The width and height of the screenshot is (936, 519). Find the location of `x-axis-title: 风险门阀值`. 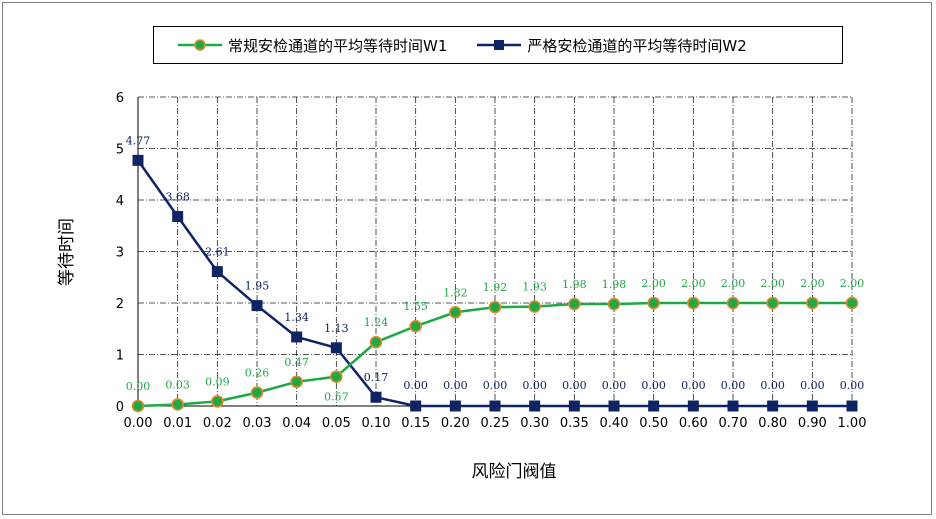

x-axis-title: 风险门阀值 is located at coordinates (514, 472).